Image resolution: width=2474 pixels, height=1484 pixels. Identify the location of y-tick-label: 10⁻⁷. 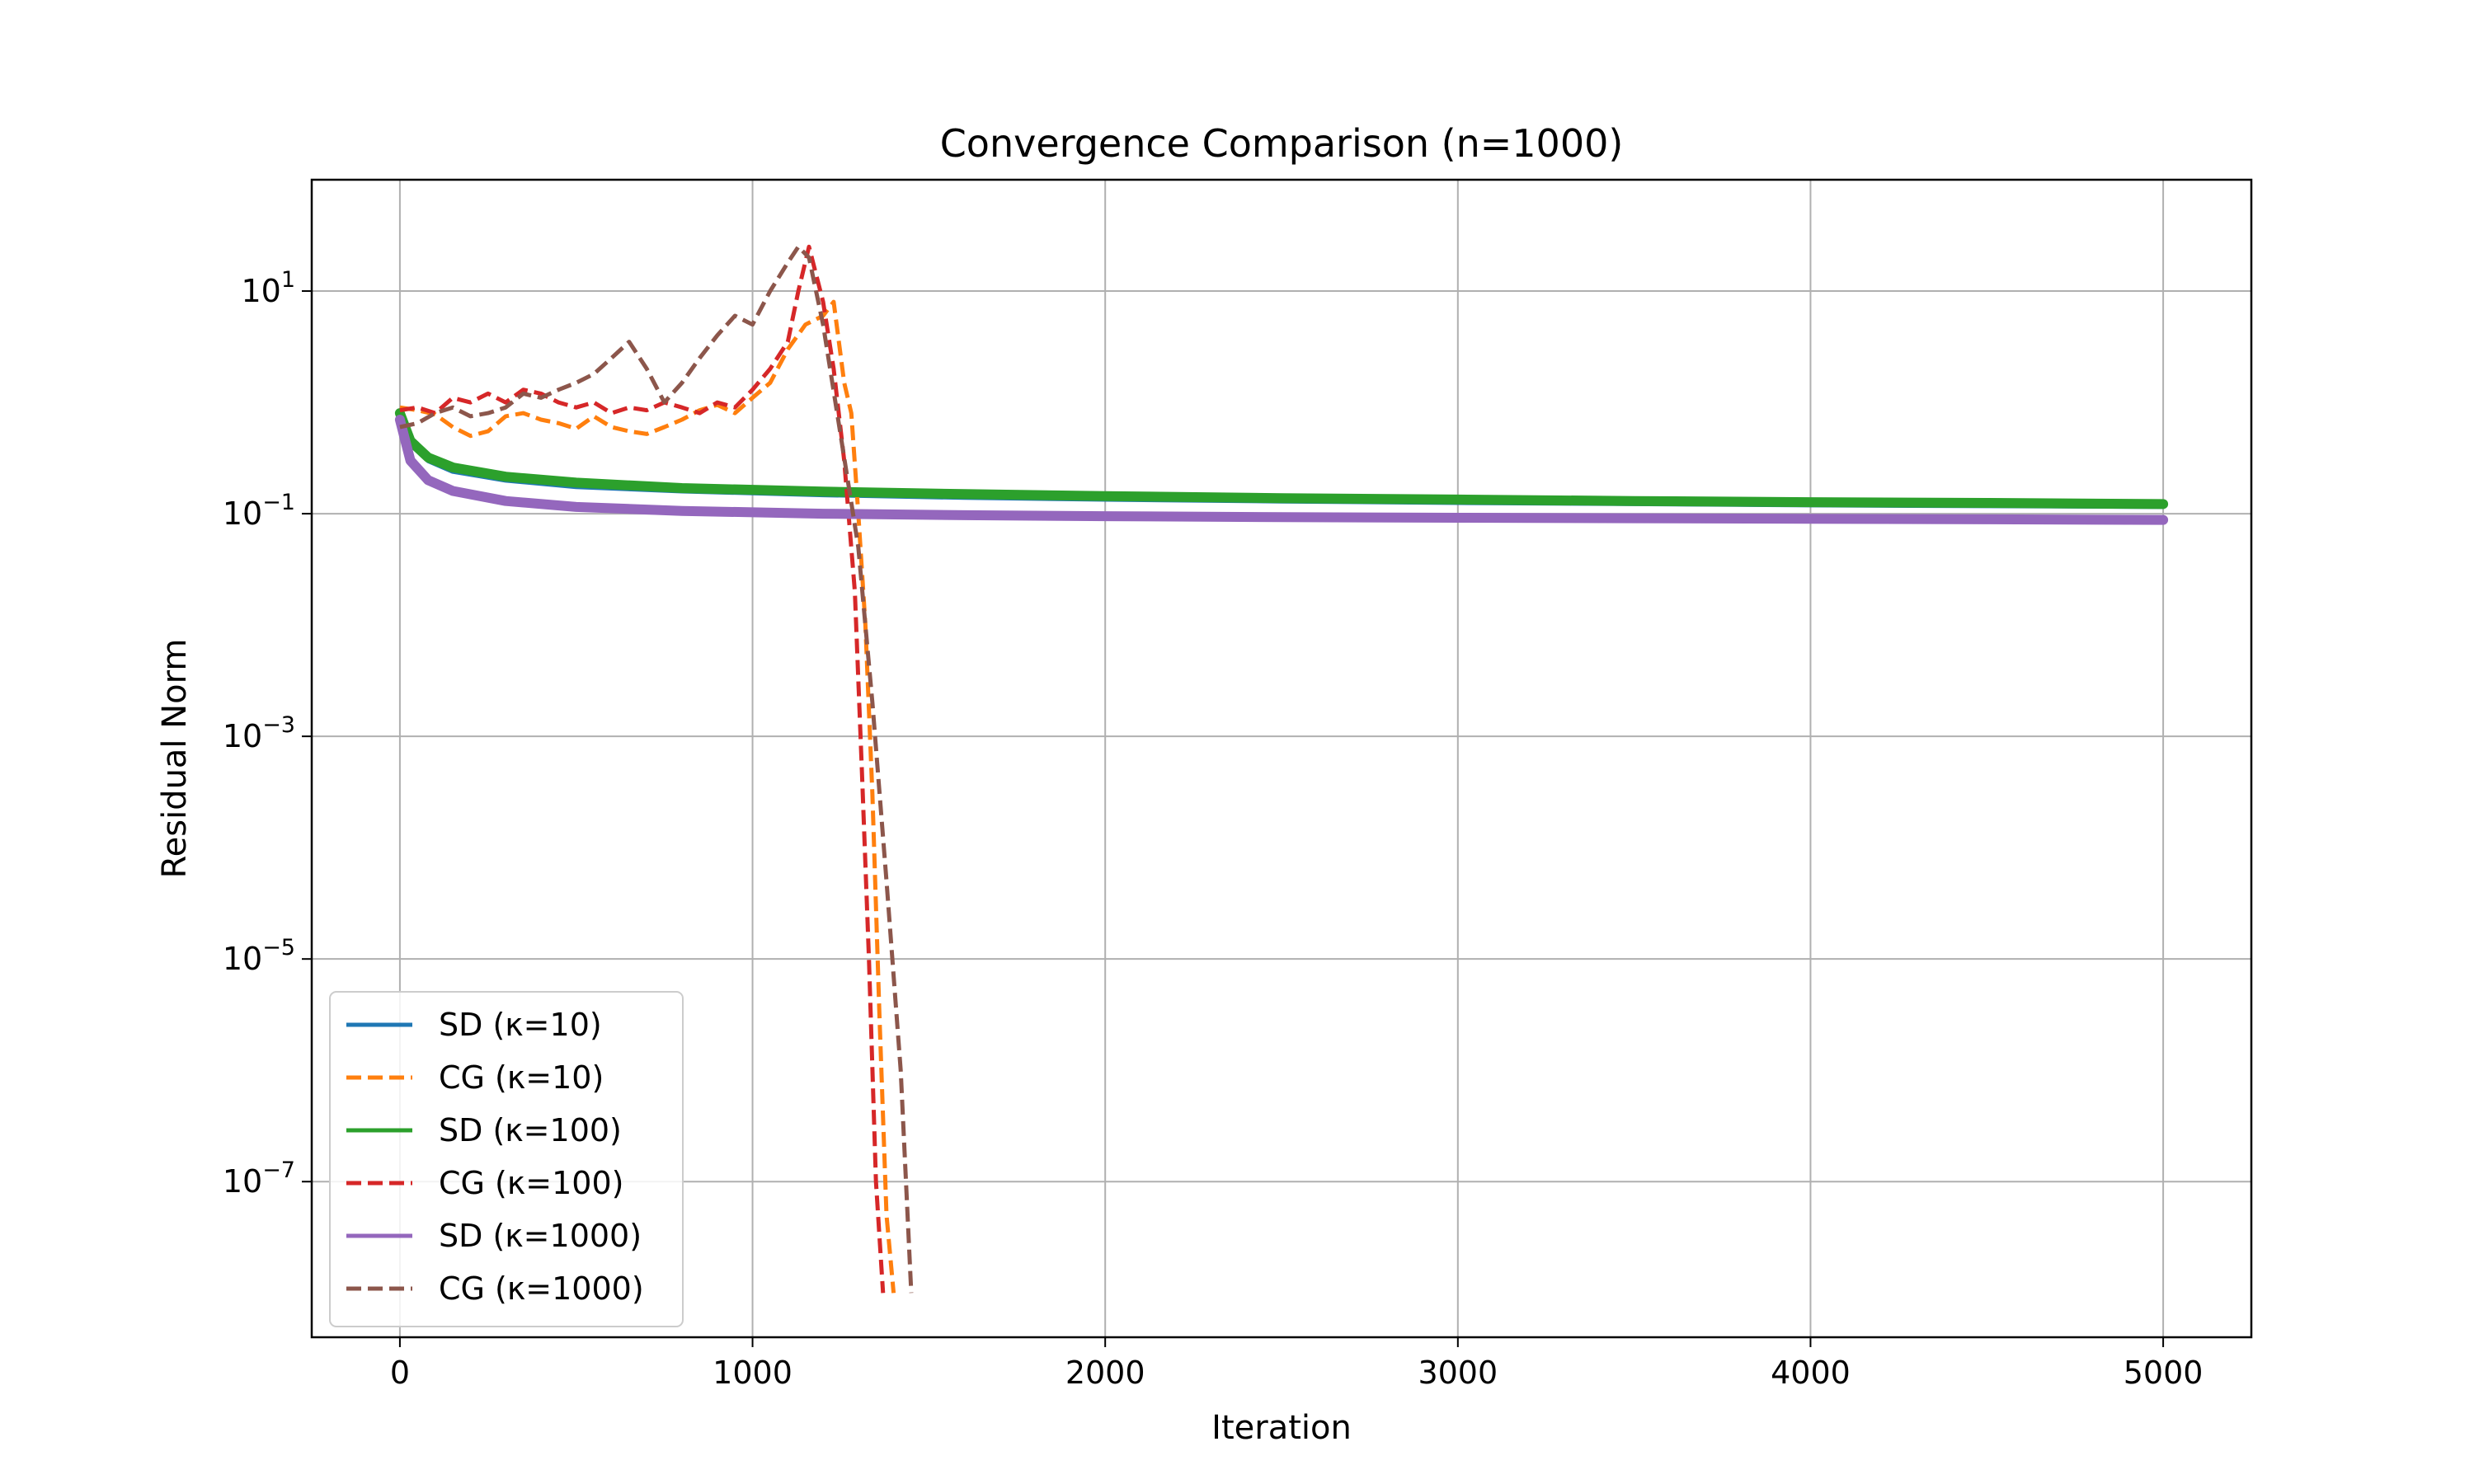
(259, 1179).